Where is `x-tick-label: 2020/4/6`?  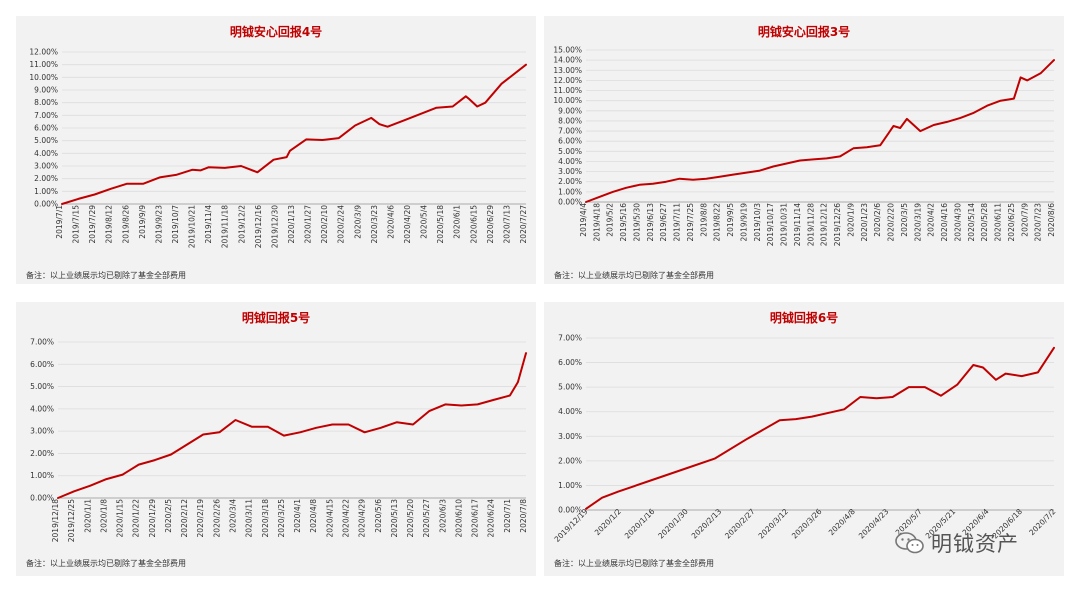 x-tick-label: 2020/4/6 is located at coordinates (390, 222).